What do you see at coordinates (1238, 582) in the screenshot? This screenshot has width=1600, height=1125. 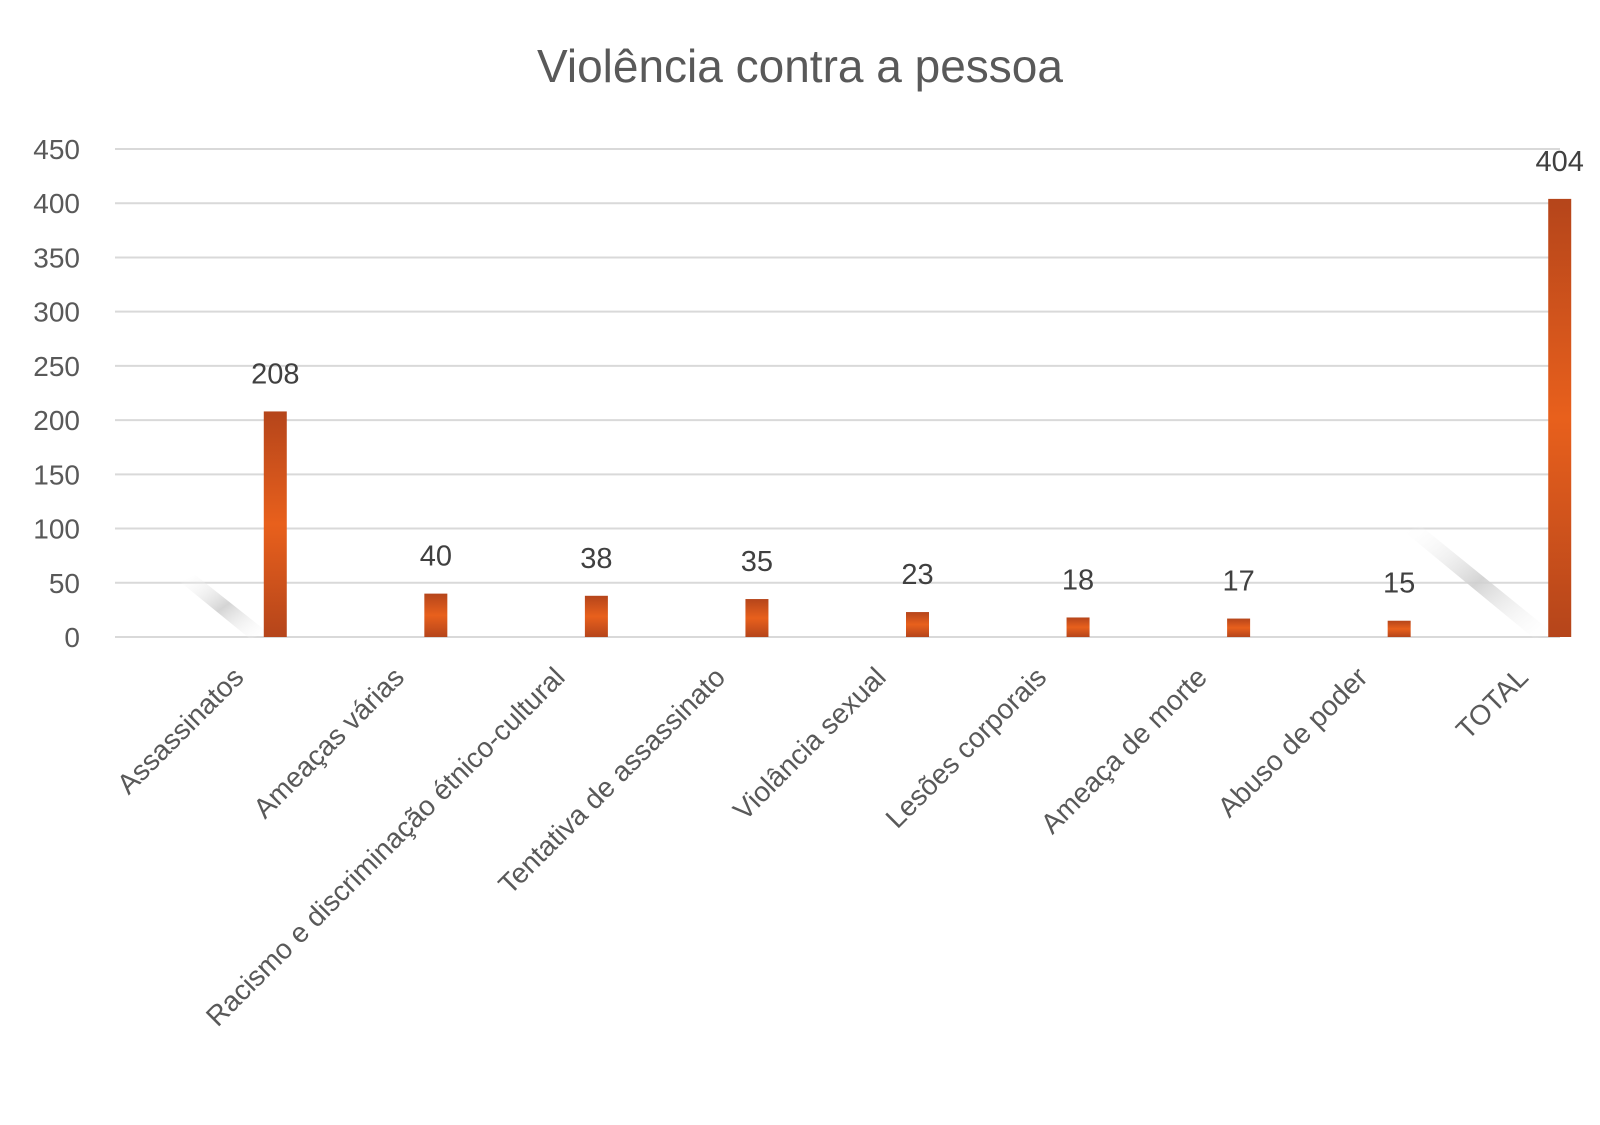 I see `data-label: 17` at bounding box center [1238, 582].